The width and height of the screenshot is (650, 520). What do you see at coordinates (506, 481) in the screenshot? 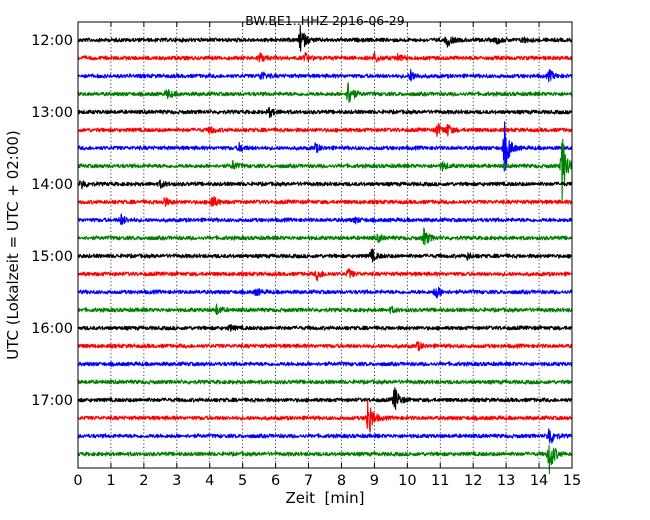
I see `x-tick-label: 13` at bounding box center [506, 481].